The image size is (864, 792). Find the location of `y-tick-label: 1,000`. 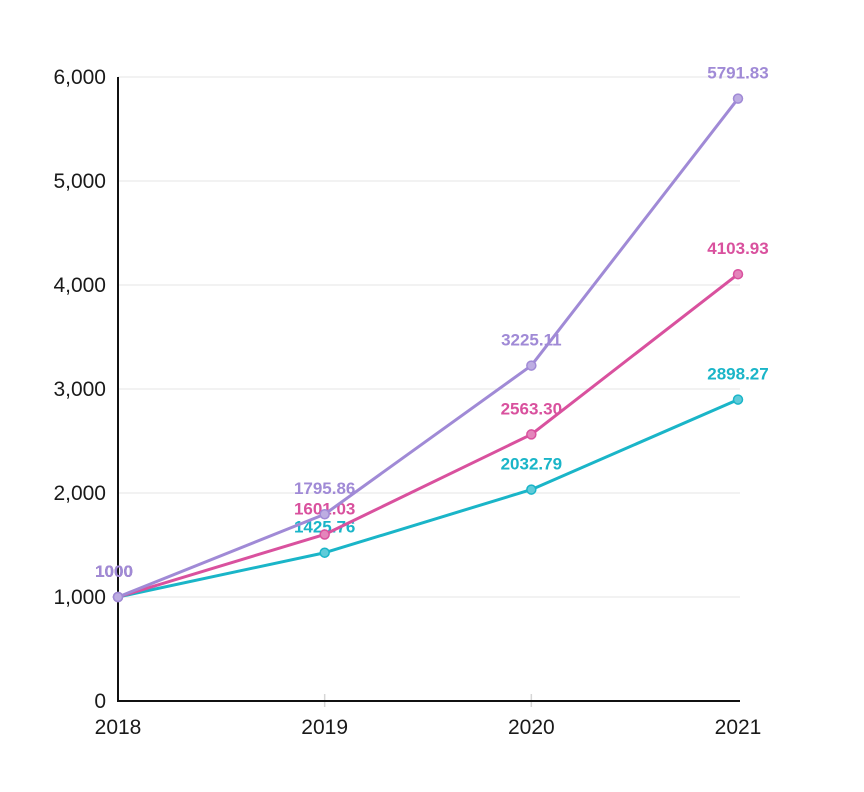

y-tick-label: 1,000 is located at coordinates (79, 597).